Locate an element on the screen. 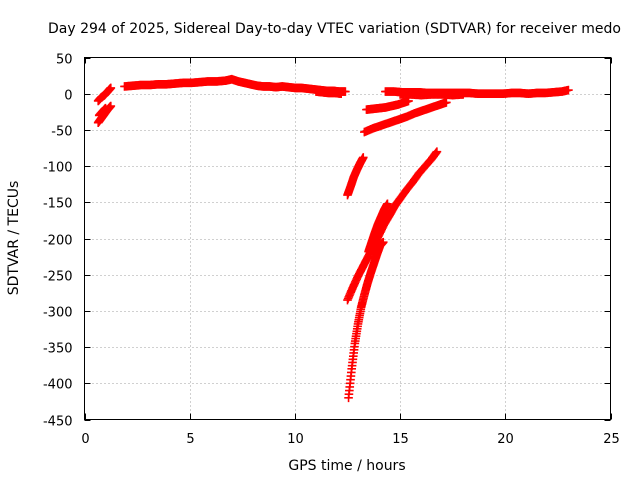  y-tick-labels: 50 0 -50 -100 -150 -200 -250 -300 -350 -400 -450 is located at coordinates (58, 241).